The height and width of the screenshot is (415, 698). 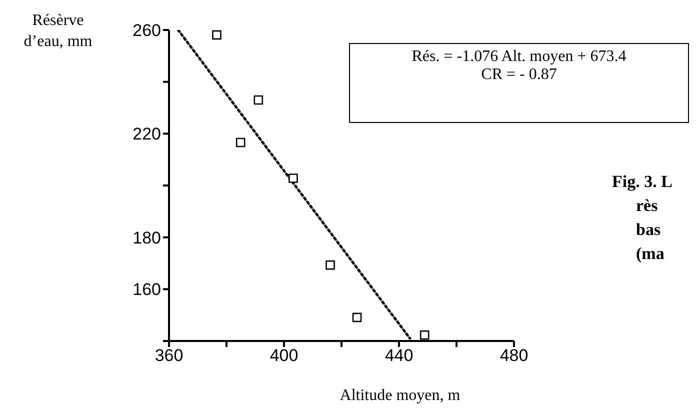 I want to click on x-tick-label: 360, so click(x=169, y=356).